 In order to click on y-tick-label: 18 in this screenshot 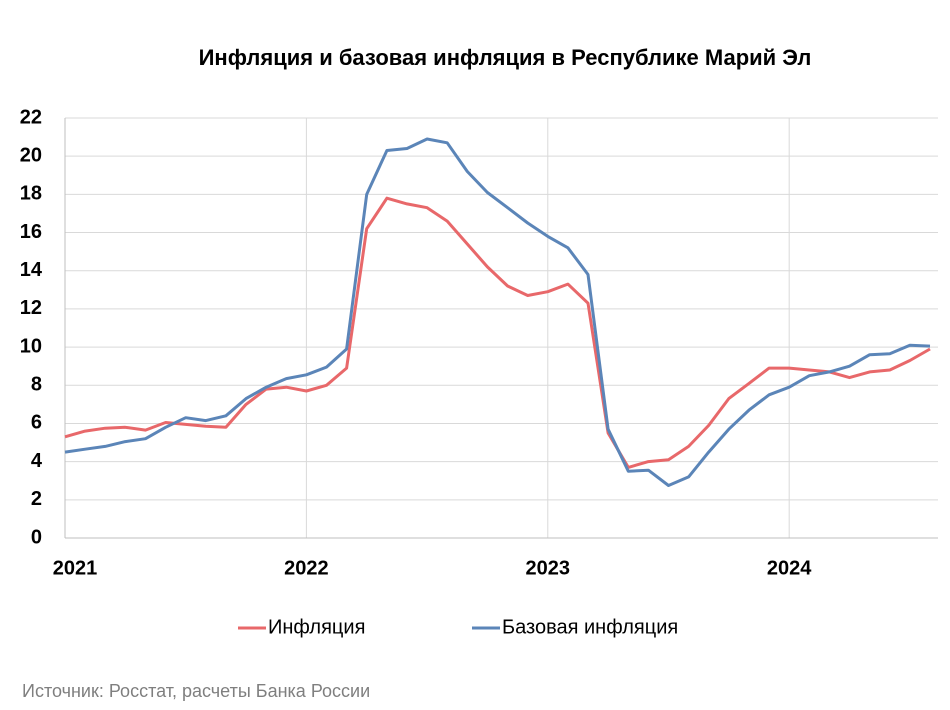, I will do `click(31, 194)`.